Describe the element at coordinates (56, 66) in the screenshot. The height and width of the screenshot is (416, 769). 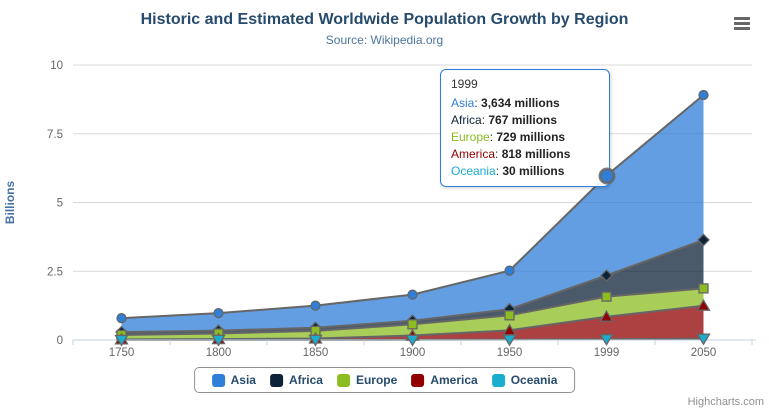
I see `svg-text: 10` at that location.